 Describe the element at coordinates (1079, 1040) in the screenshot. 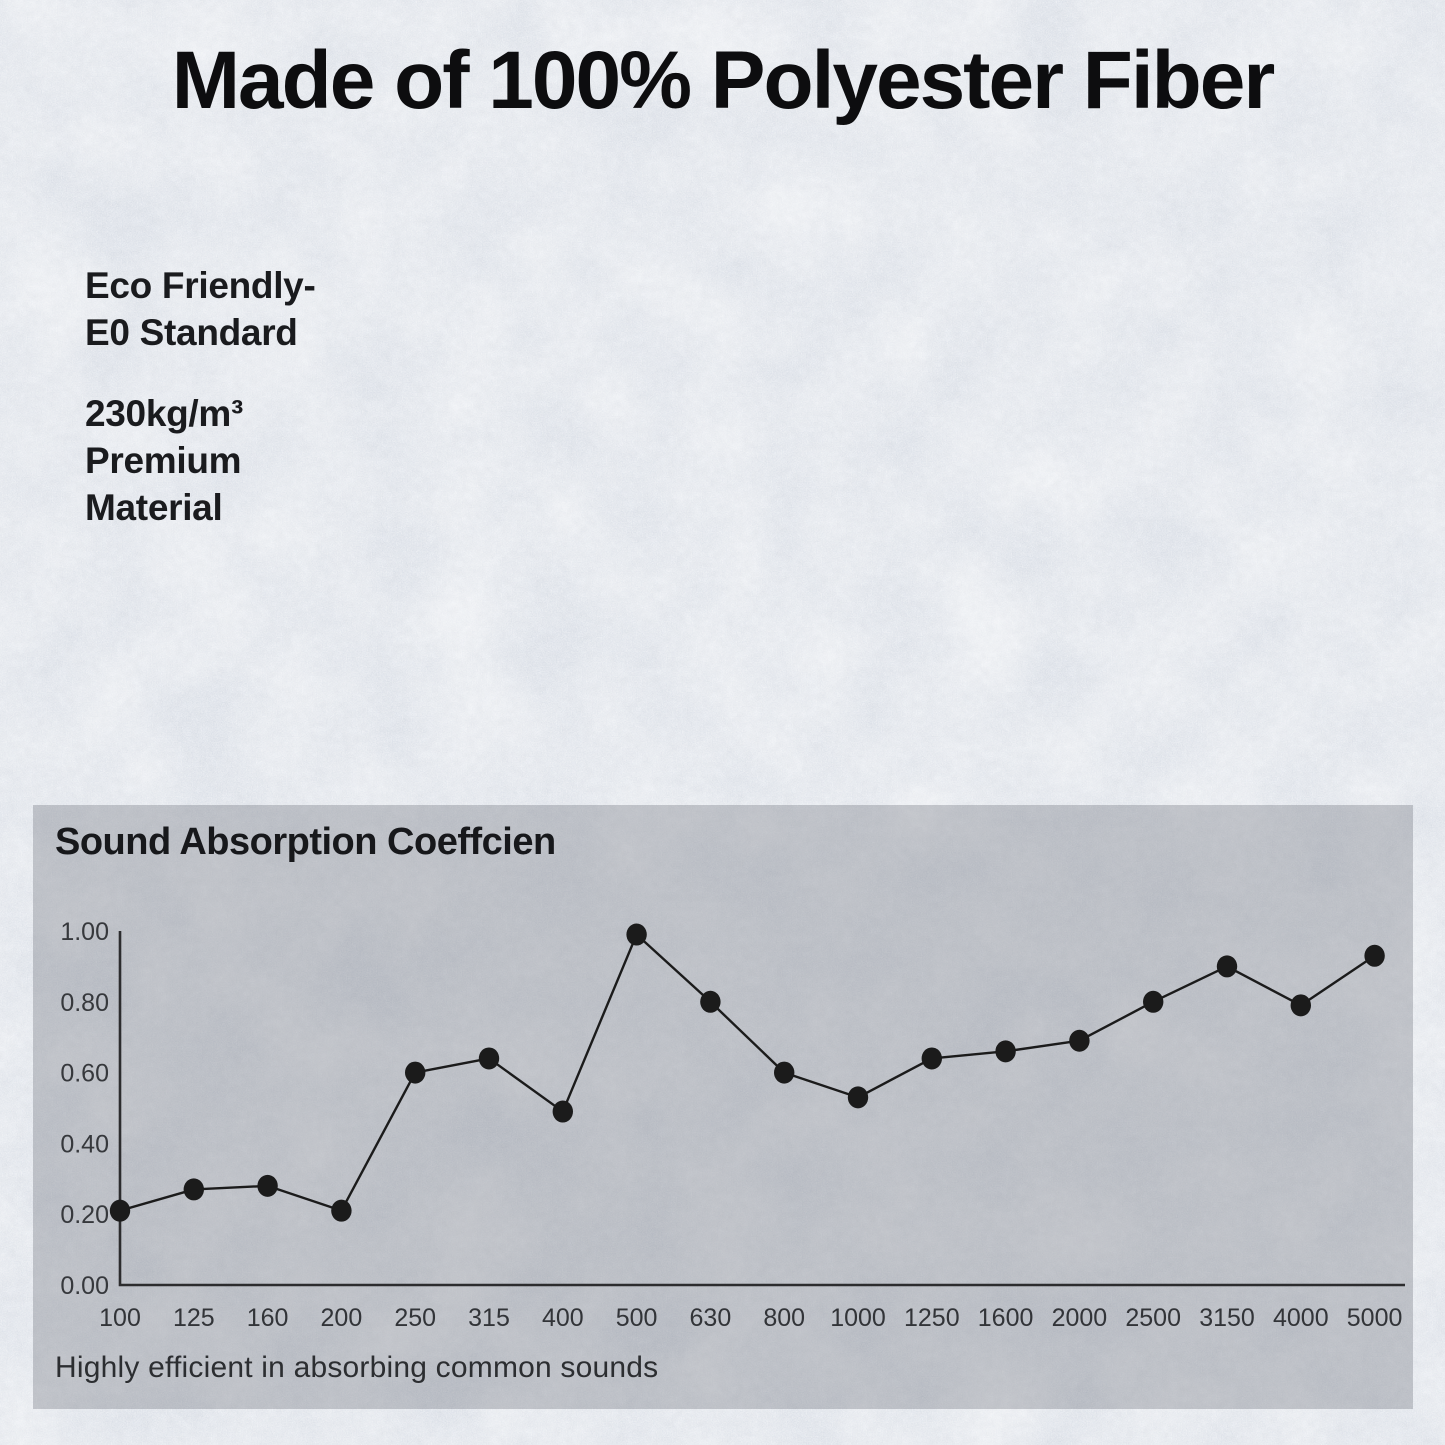

I see `data-point-2000` at that location.